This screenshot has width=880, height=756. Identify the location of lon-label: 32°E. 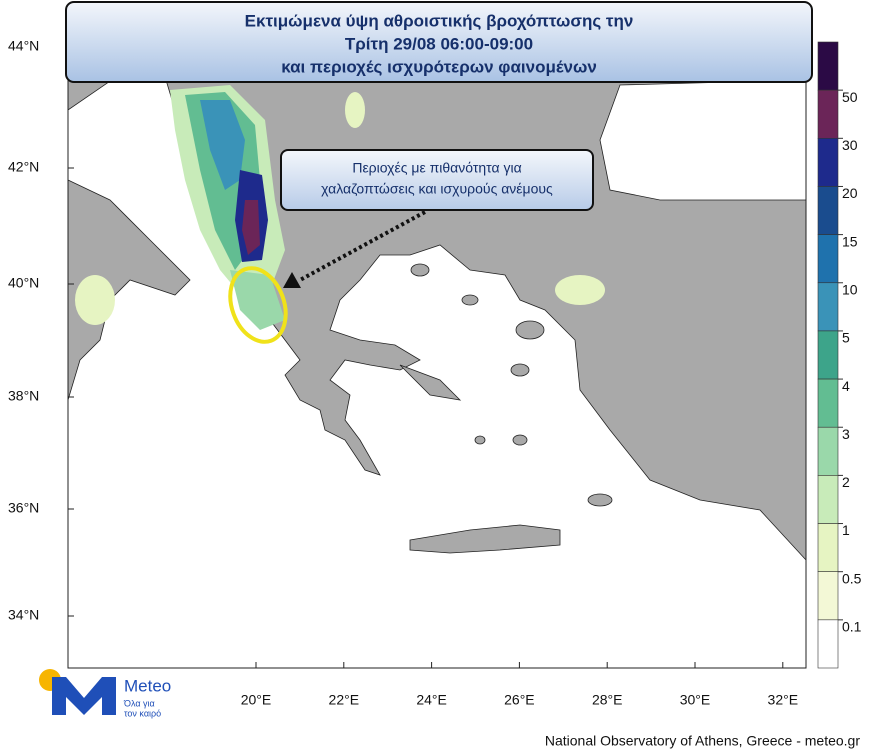
(783, 700).